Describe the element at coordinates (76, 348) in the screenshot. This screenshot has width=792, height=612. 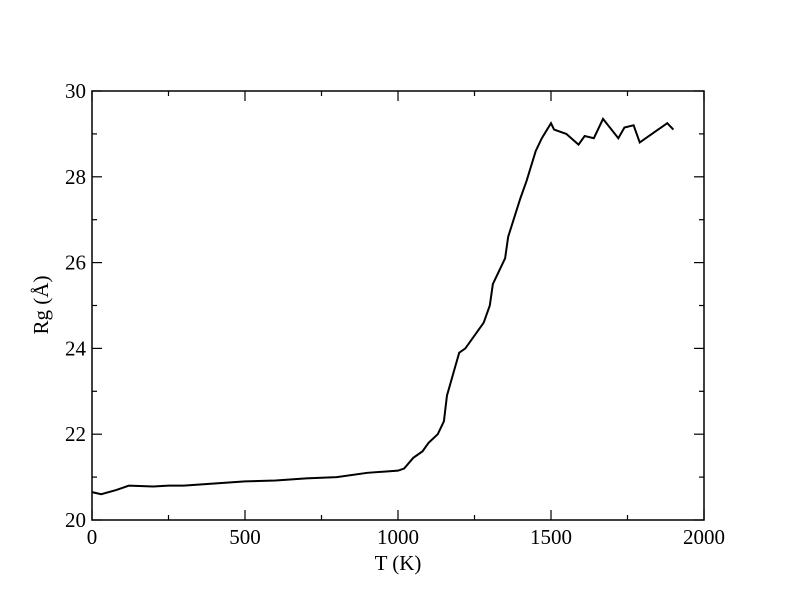
I see `y-tick-label: 24` at that location.